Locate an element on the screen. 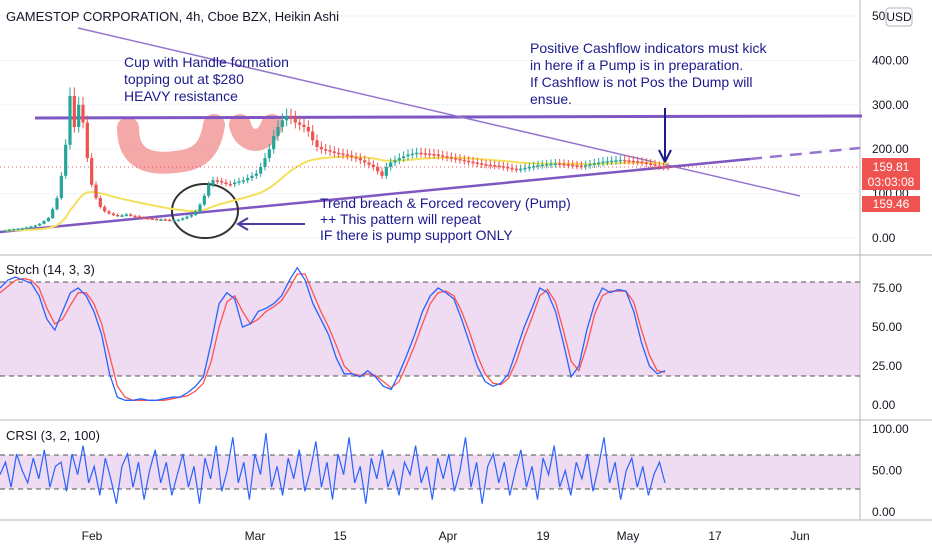  dip-circle is located at coordinates (205, 211).